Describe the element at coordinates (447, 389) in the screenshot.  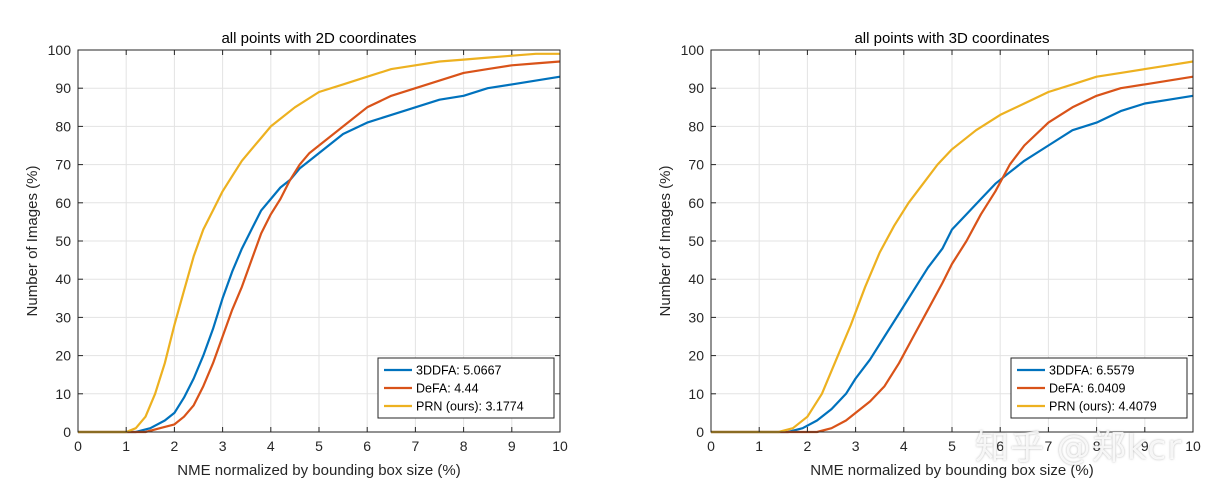
I see `legend-label-2: DeFA: 4.44` at that location.